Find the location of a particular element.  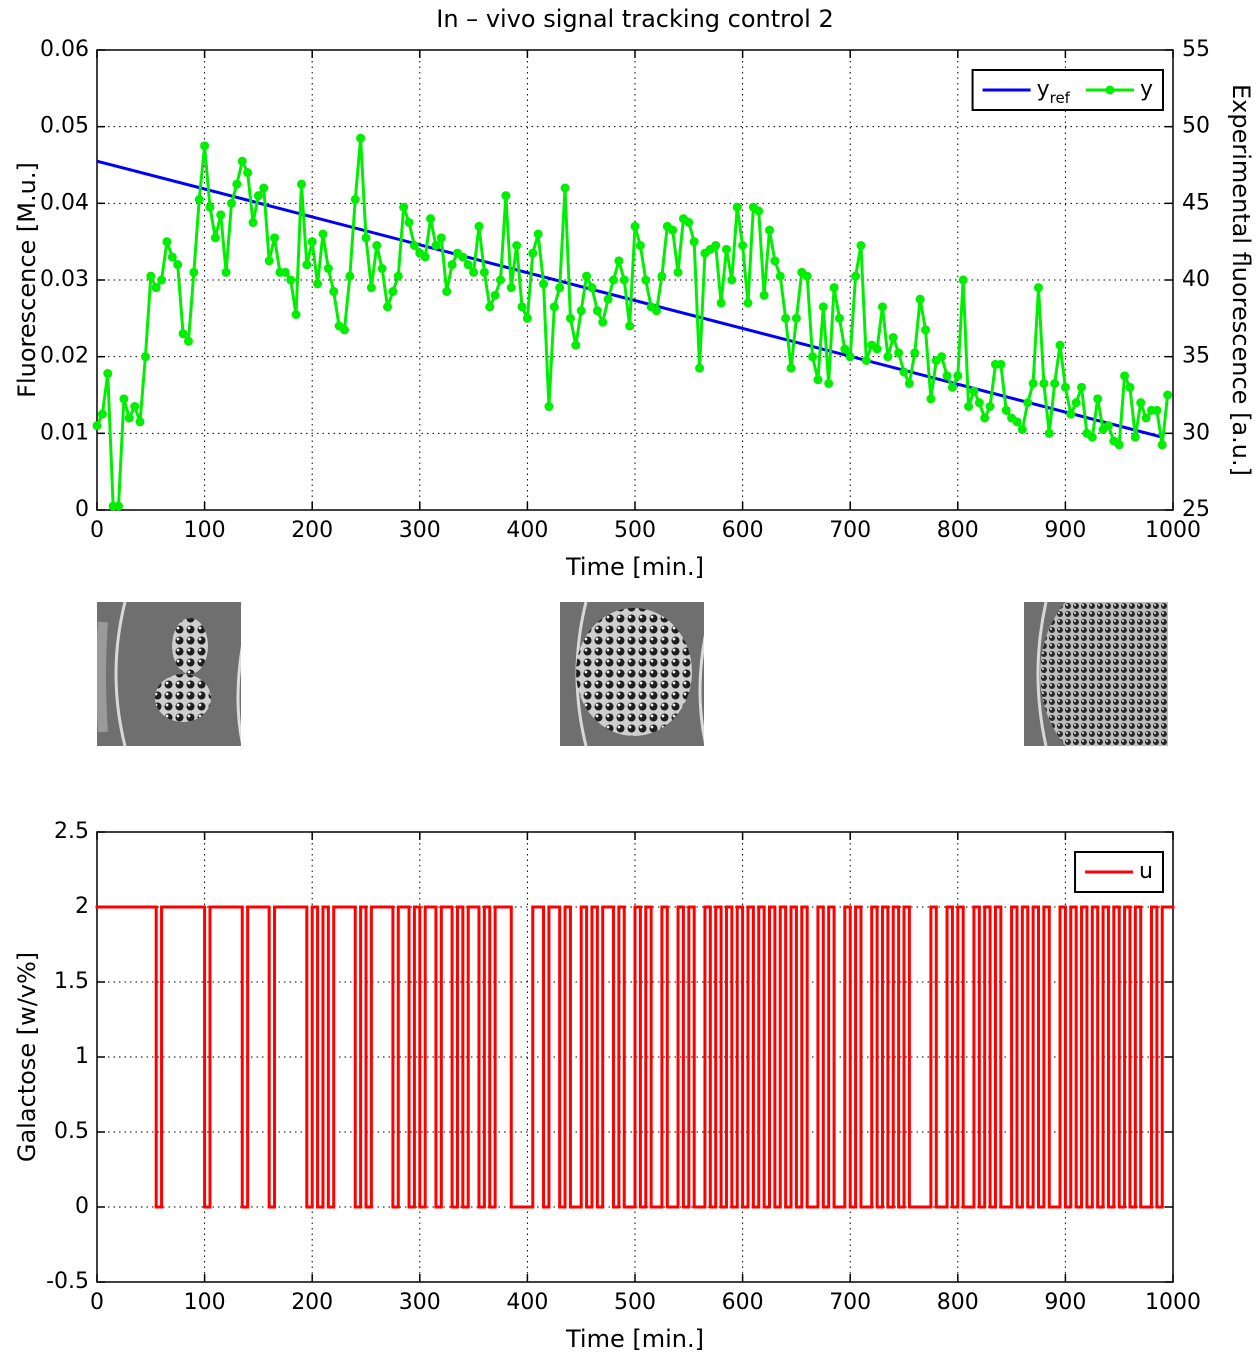

legend-name: u is located at coordinates (1146, 871).